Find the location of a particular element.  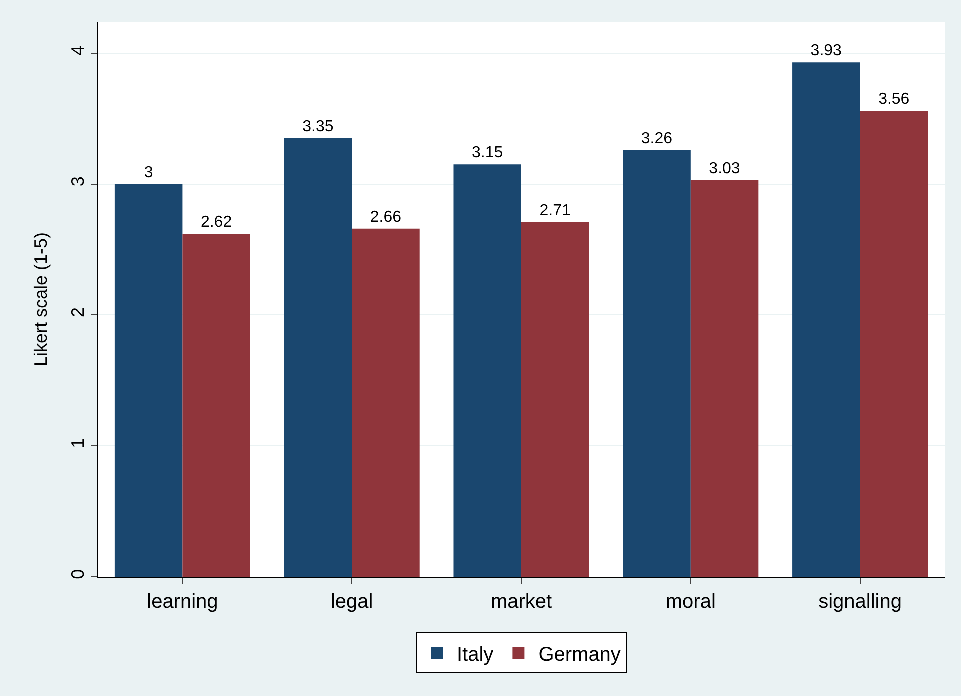

y-tick-label: 2 is located at coordinates (78, 313).